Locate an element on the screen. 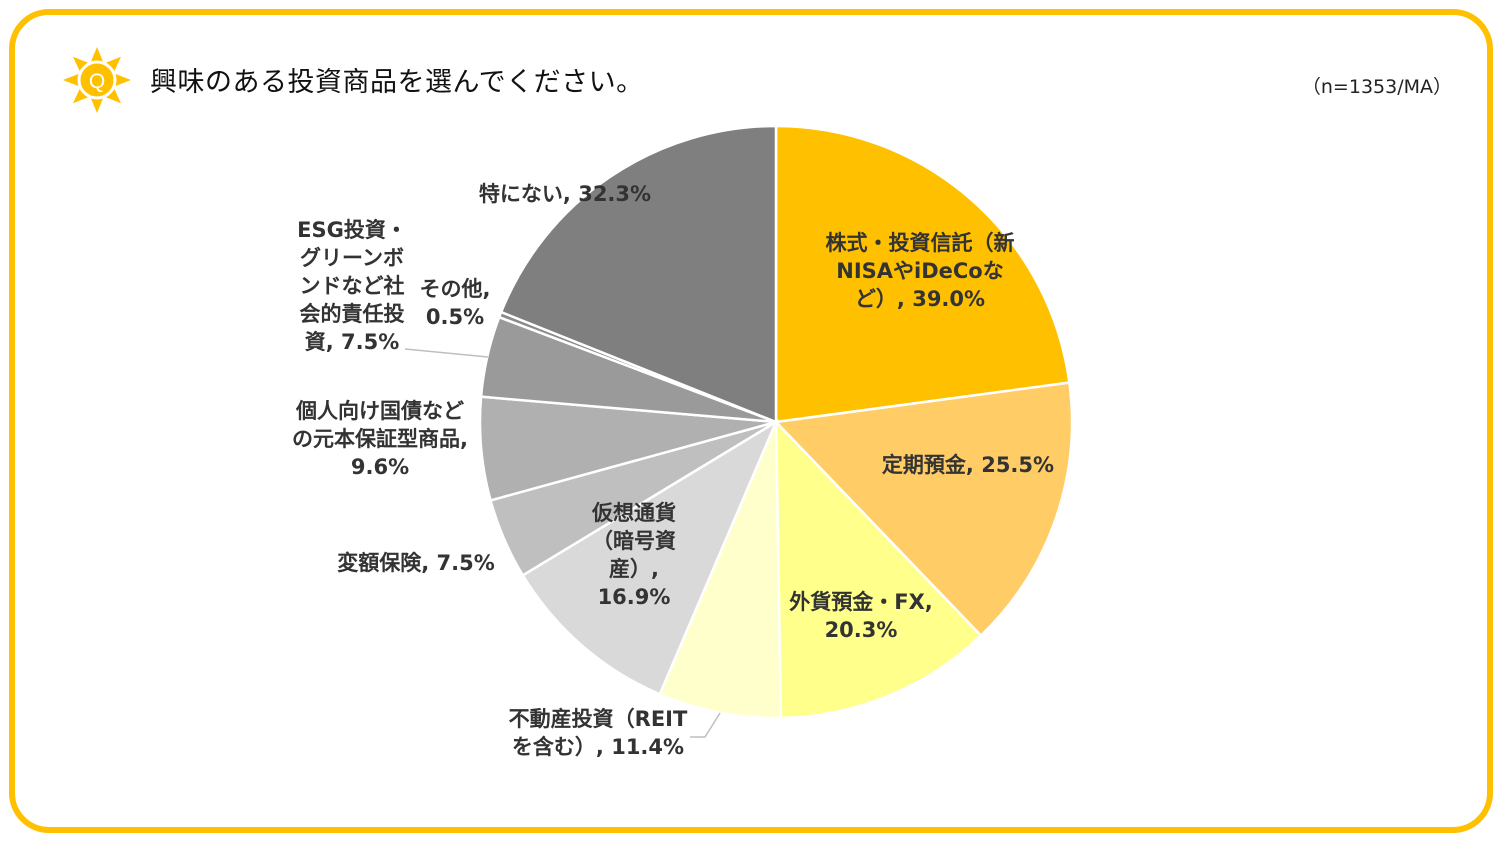 The width and height of the screenshot is (1512, 850). slice-label: 定期預金, 25.5% is located at coordinates (968, 465).